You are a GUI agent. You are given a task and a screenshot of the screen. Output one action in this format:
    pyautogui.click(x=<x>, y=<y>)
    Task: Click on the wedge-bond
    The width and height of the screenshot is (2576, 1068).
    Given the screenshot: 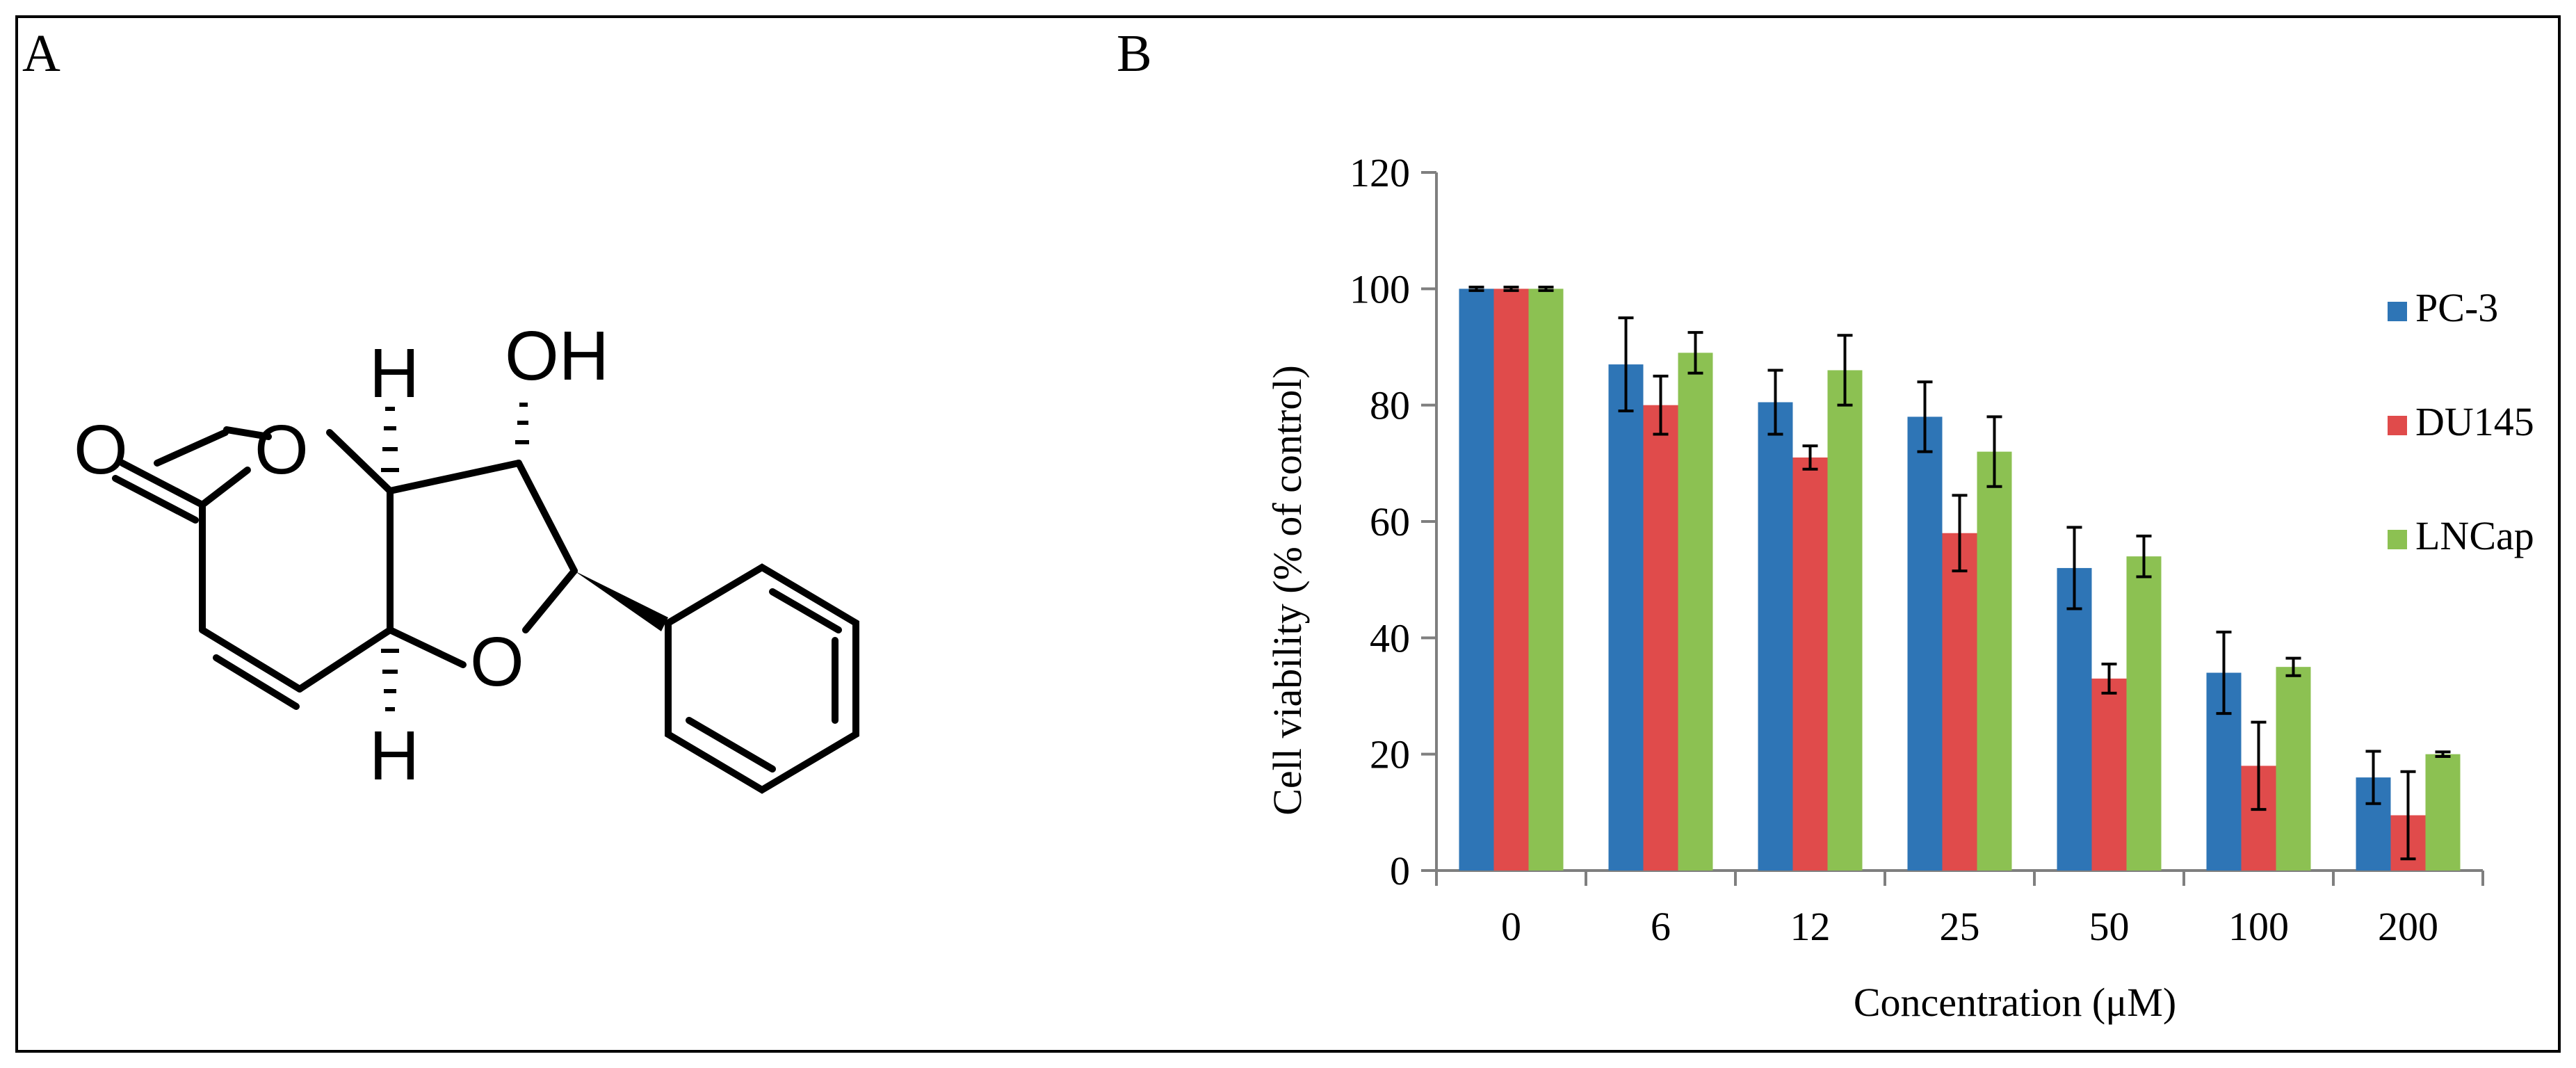 What is the action you would take?
    pyautogui.click(x=621, y=601)
    